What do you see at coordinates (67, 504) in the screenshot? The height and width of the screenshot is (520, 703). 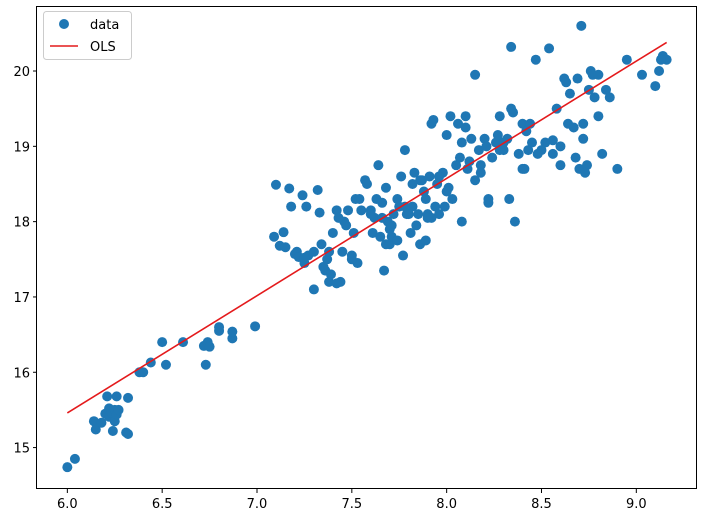 I see `x-tick-label: 6.0` at bounding box center [67, 504].